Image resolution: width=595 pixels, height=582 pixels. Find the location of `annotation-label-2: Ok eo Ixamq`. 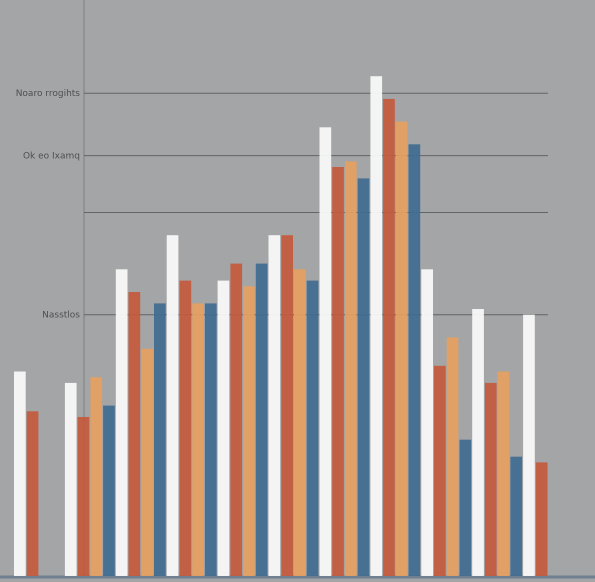

annotation-label-2: Ok eo Ixamq is located at coordinates (51, 157).